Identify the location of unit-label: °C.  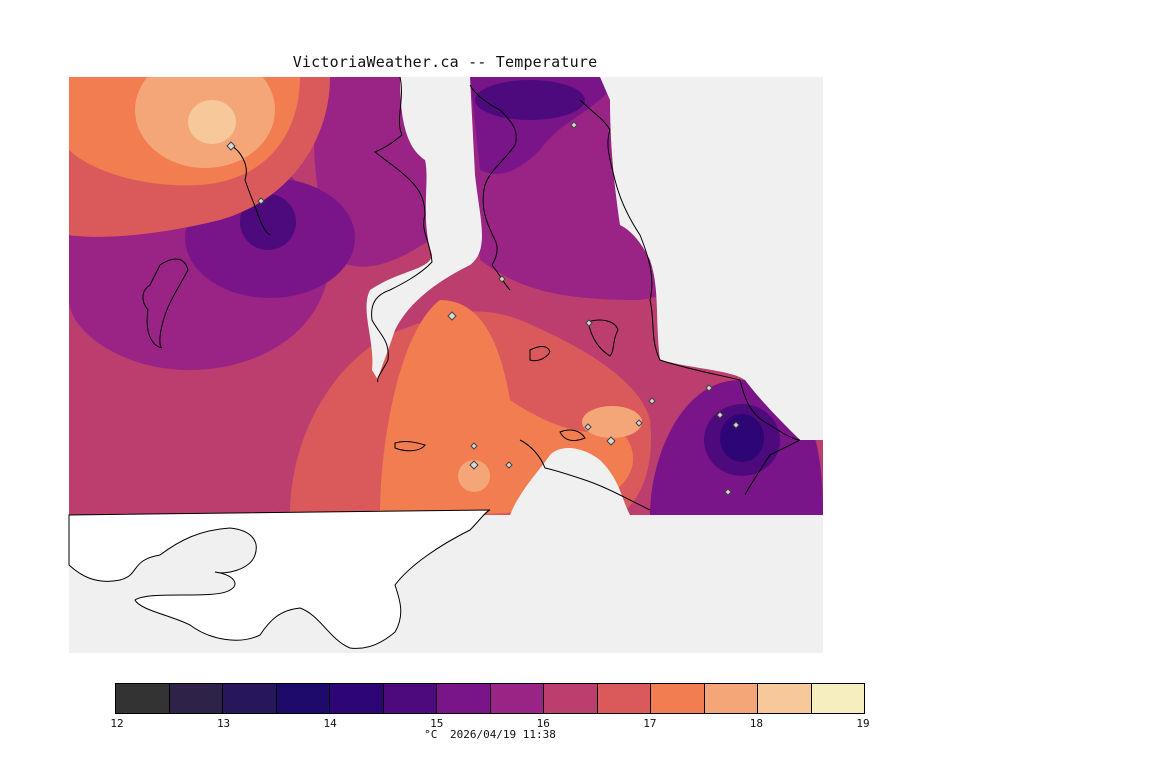
(431, 734).